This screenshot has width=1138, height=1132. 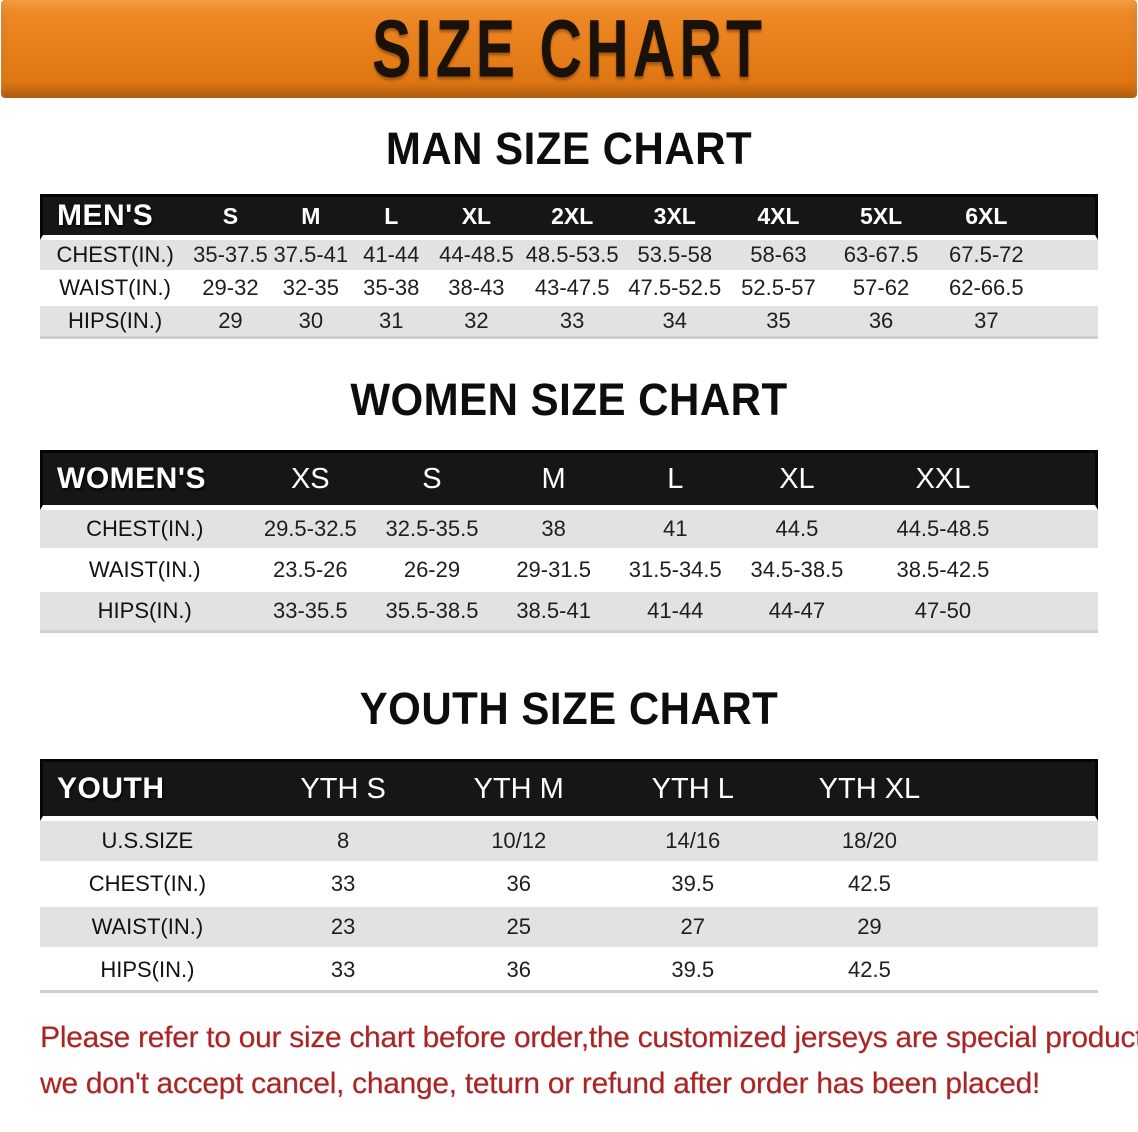 I want to click on size-value-cell: 35-38, so click(x=391, y=289).